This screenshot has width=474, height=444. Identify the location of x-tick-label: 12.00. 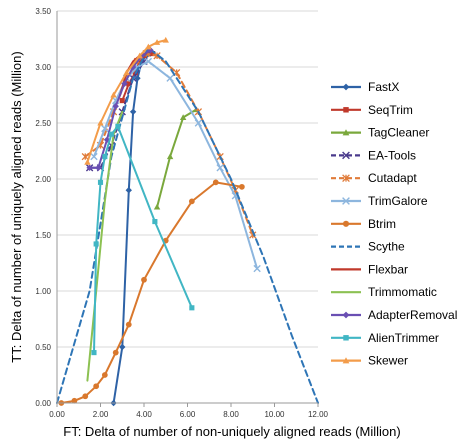
(318, 414).